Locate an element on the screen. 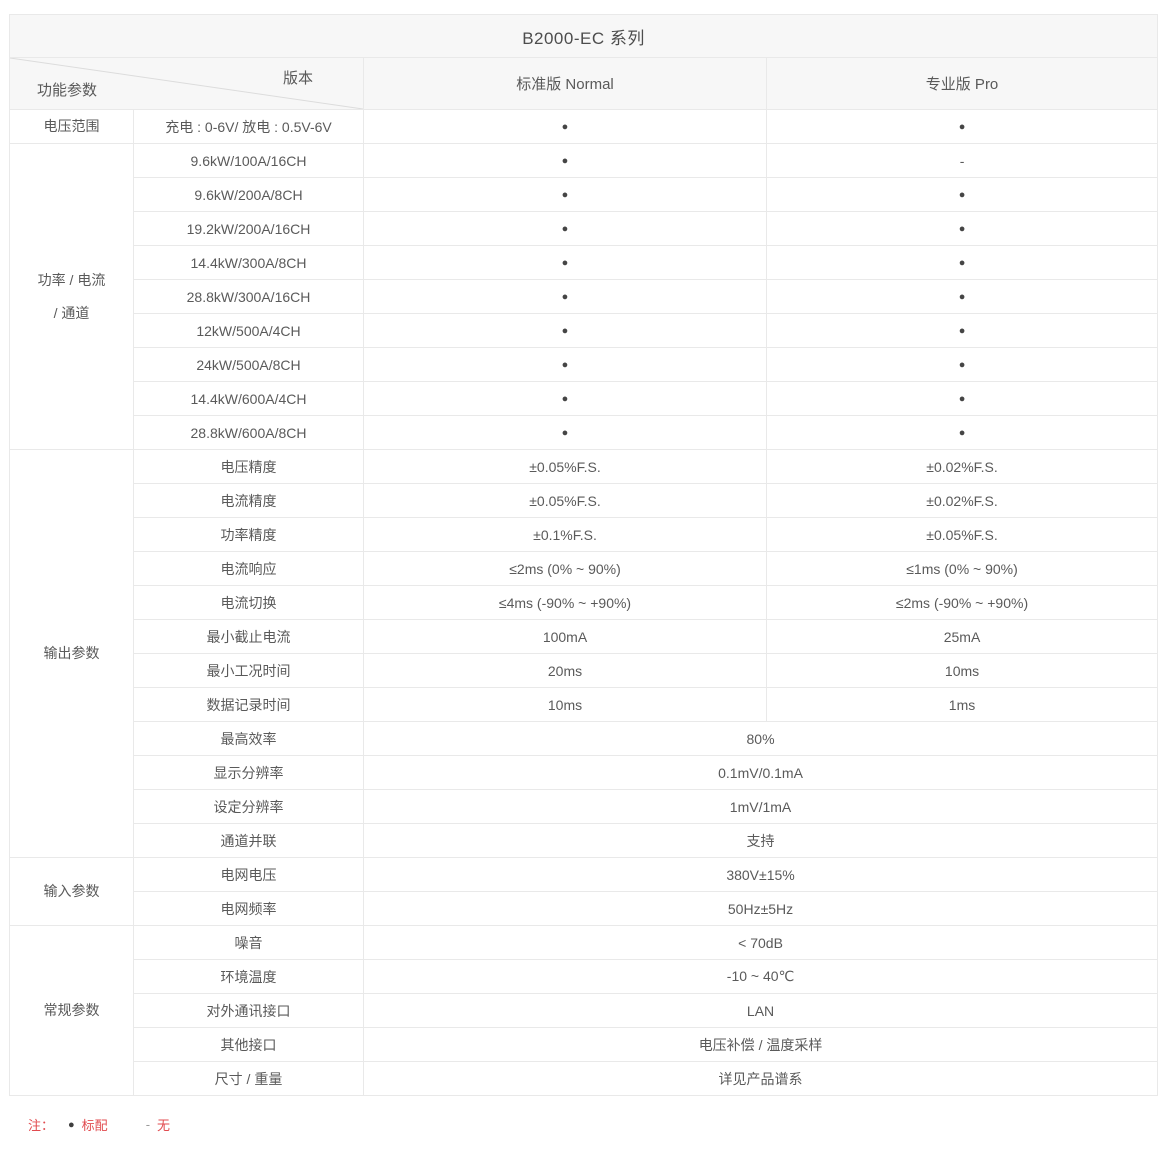  legend: 注： ● 标配 - 无 is located at coordinates (596, 1124).